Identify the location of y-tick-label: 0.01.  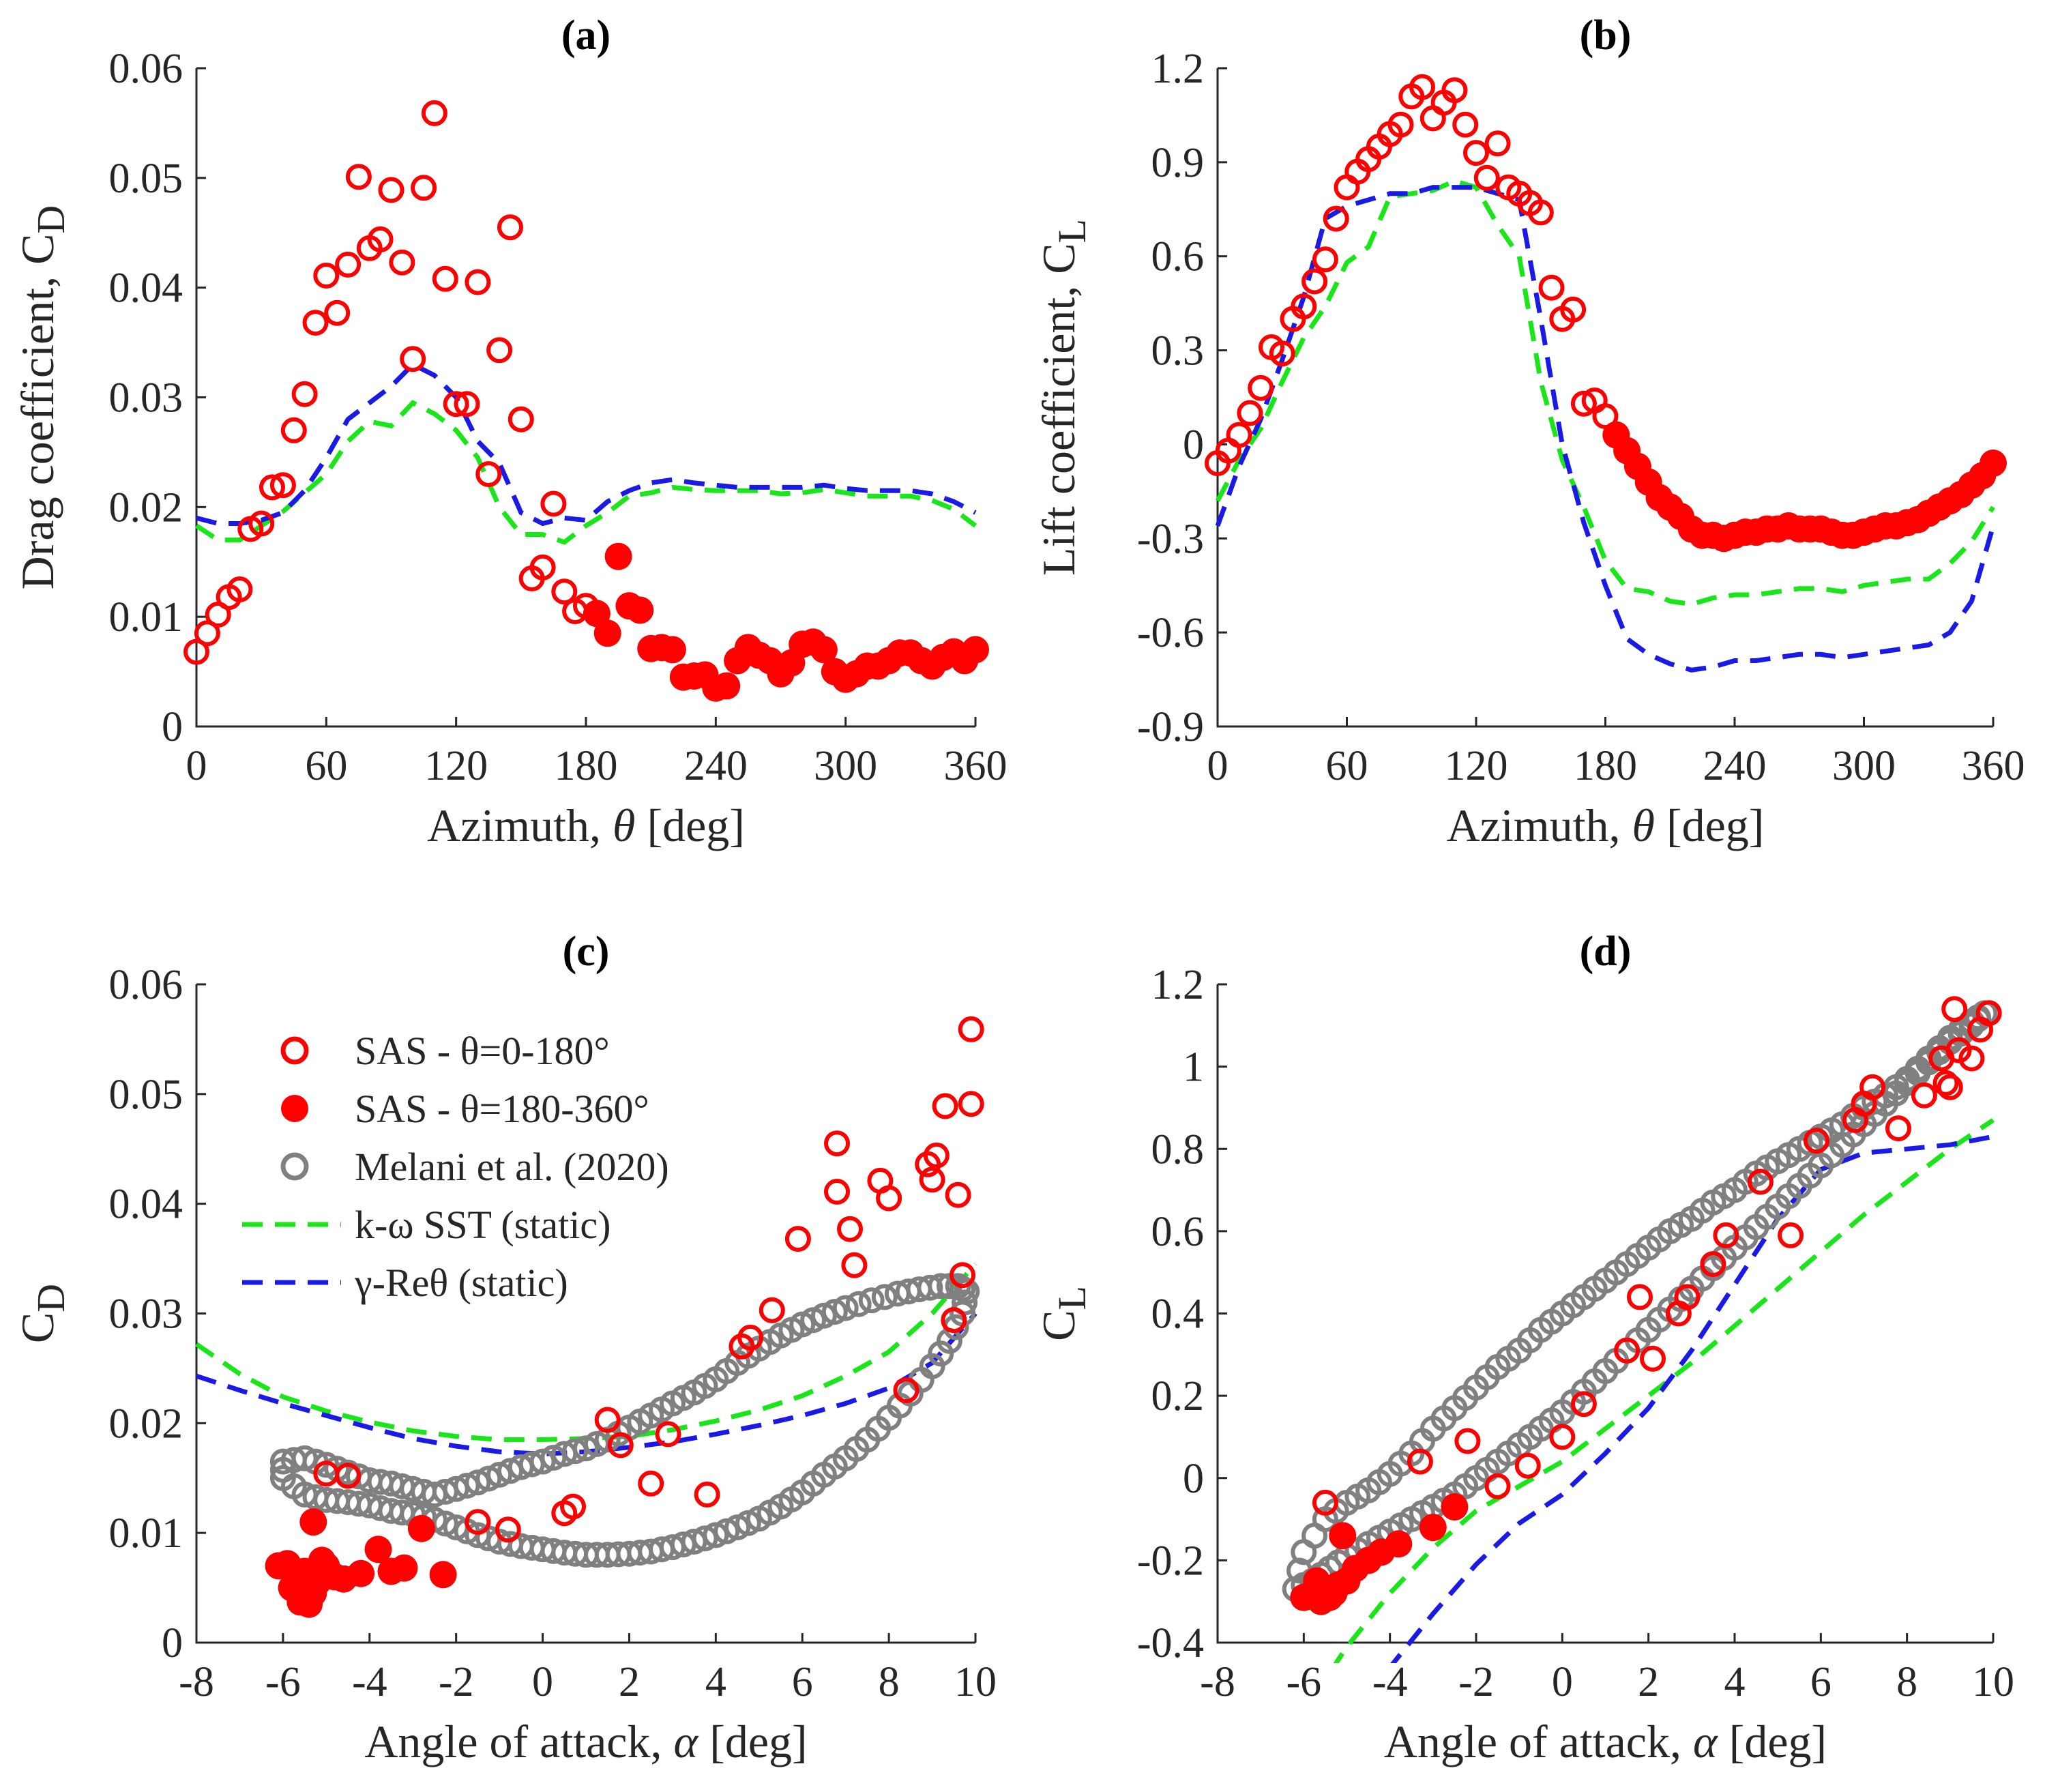
(146, 1533).